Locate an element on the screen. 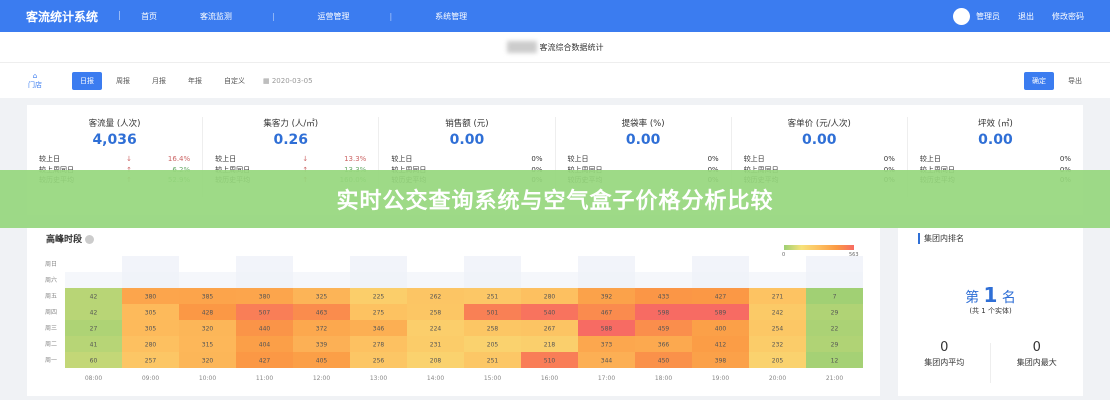 This screenshot has width=1110, height=400. trend-arrow-icon: ↓ is located at coordinates (305, 159).